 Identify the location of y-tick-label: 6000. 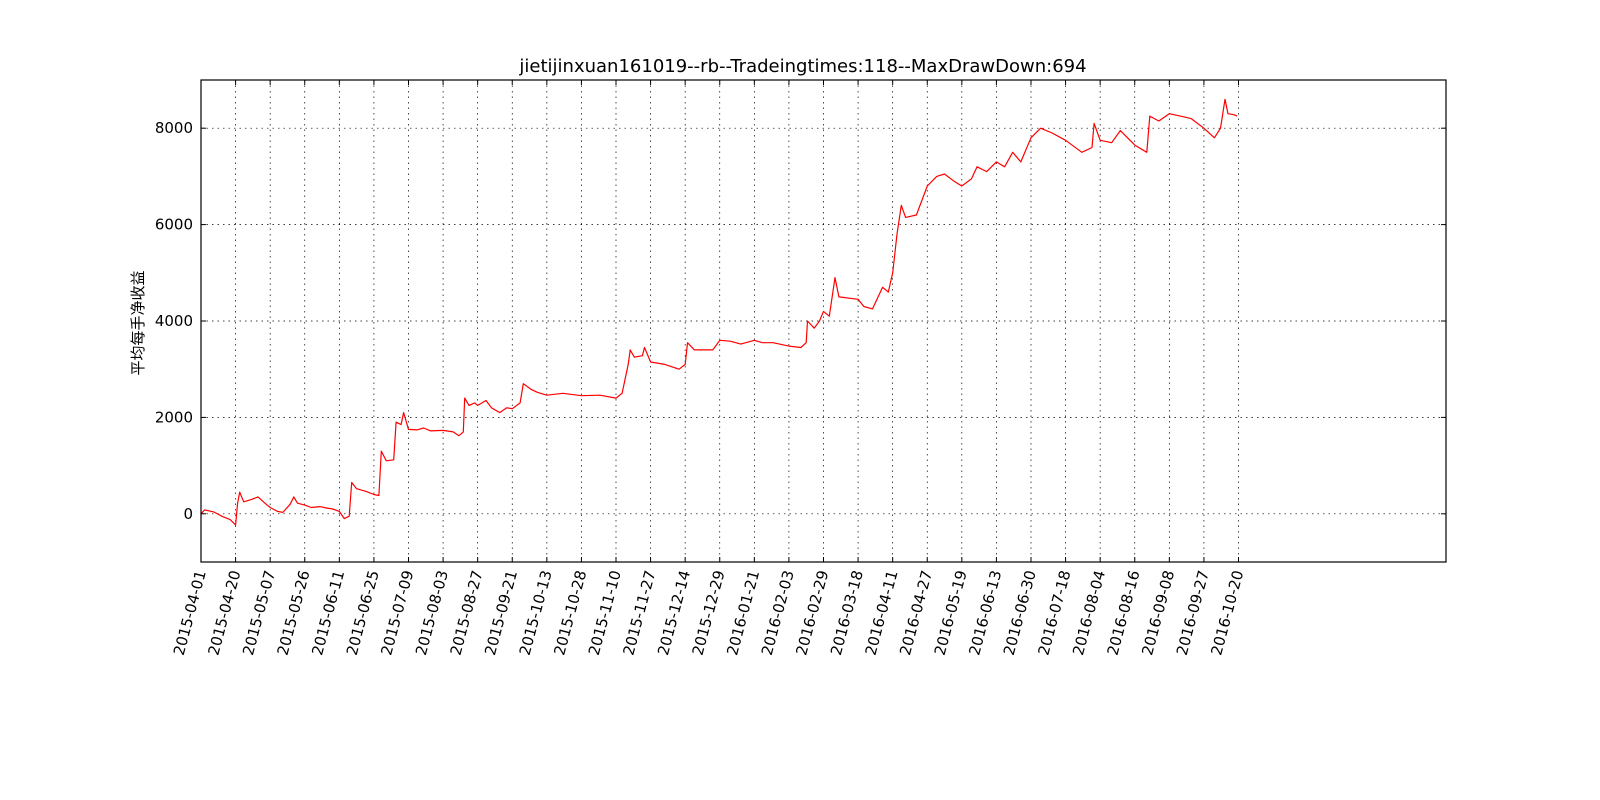
(174, 225).